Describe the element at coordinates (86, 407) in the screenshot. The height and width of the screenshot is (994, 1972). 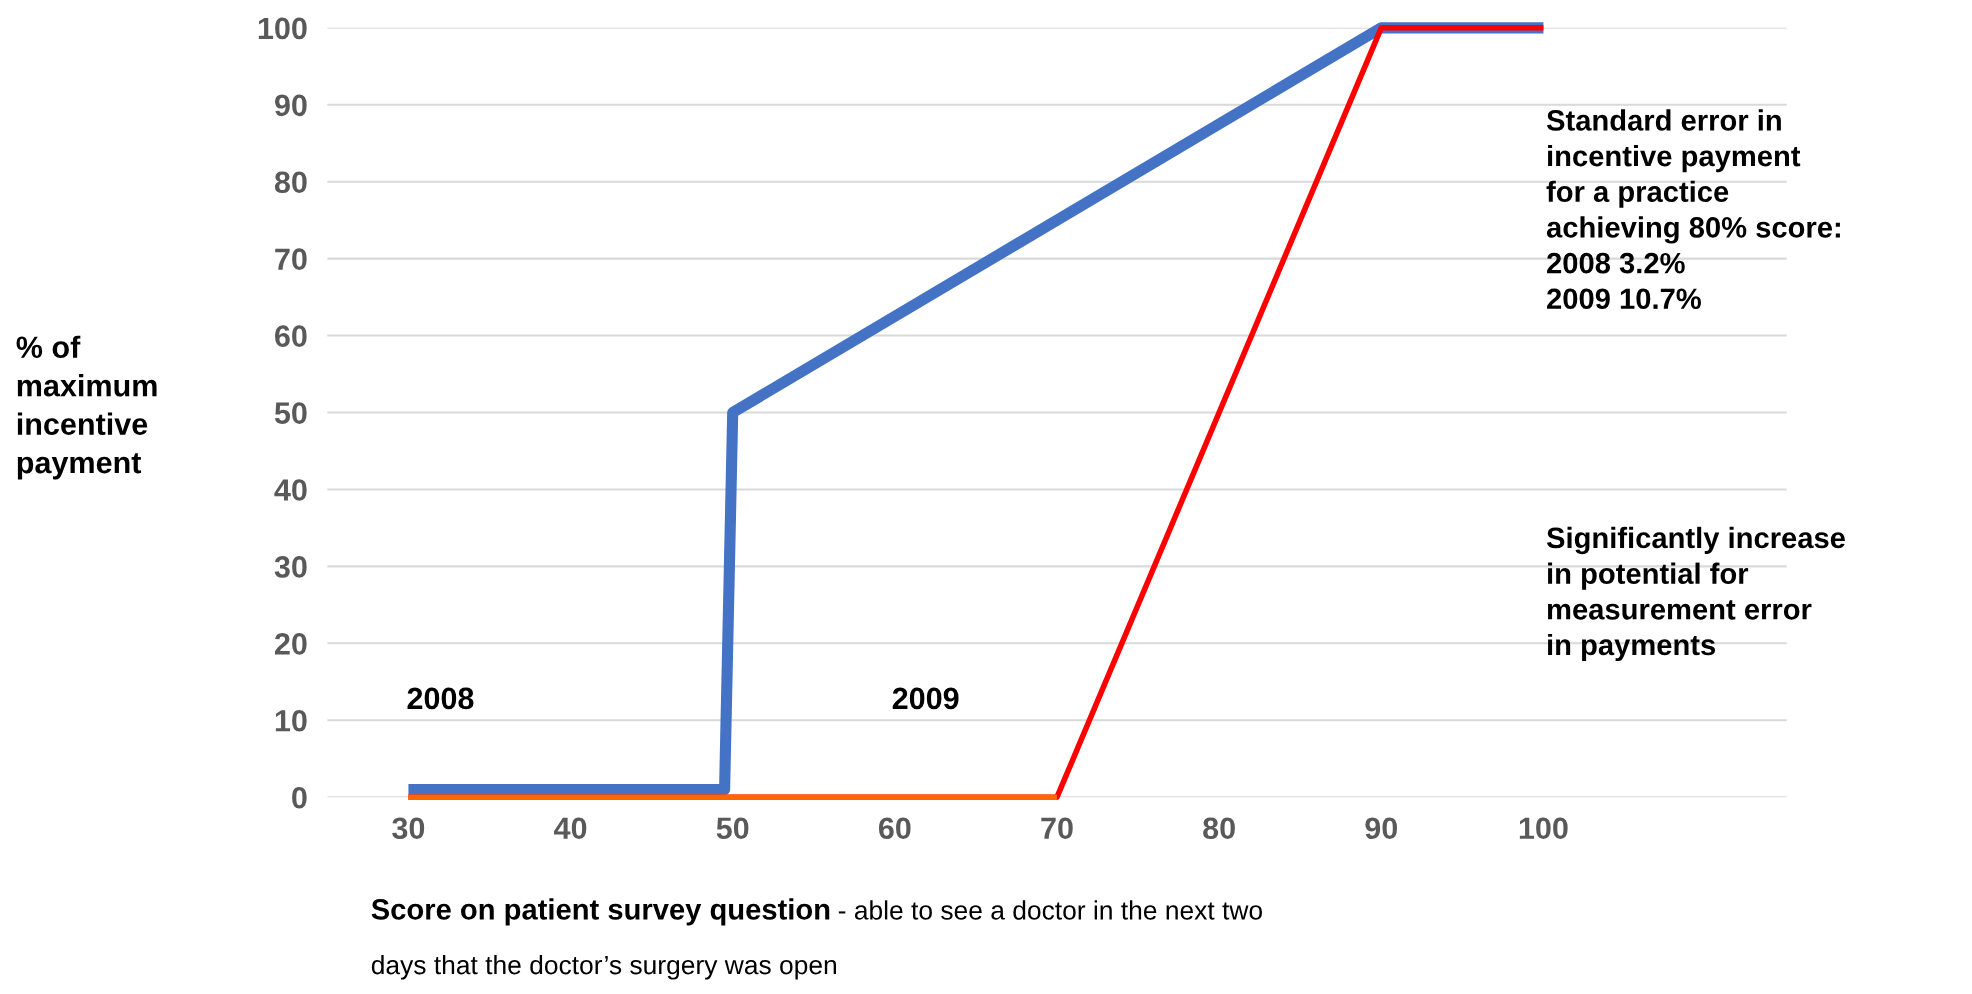
I see `y-axis-title: % of maximum incentive payment` at that location.